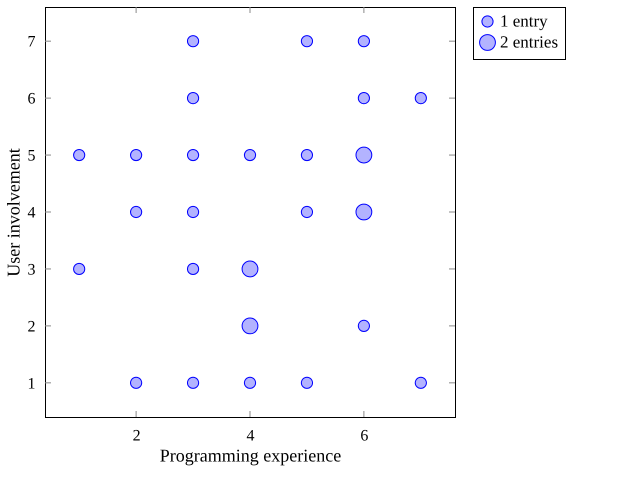  I want to click on y-tick-label: 5, so click(32, 156).